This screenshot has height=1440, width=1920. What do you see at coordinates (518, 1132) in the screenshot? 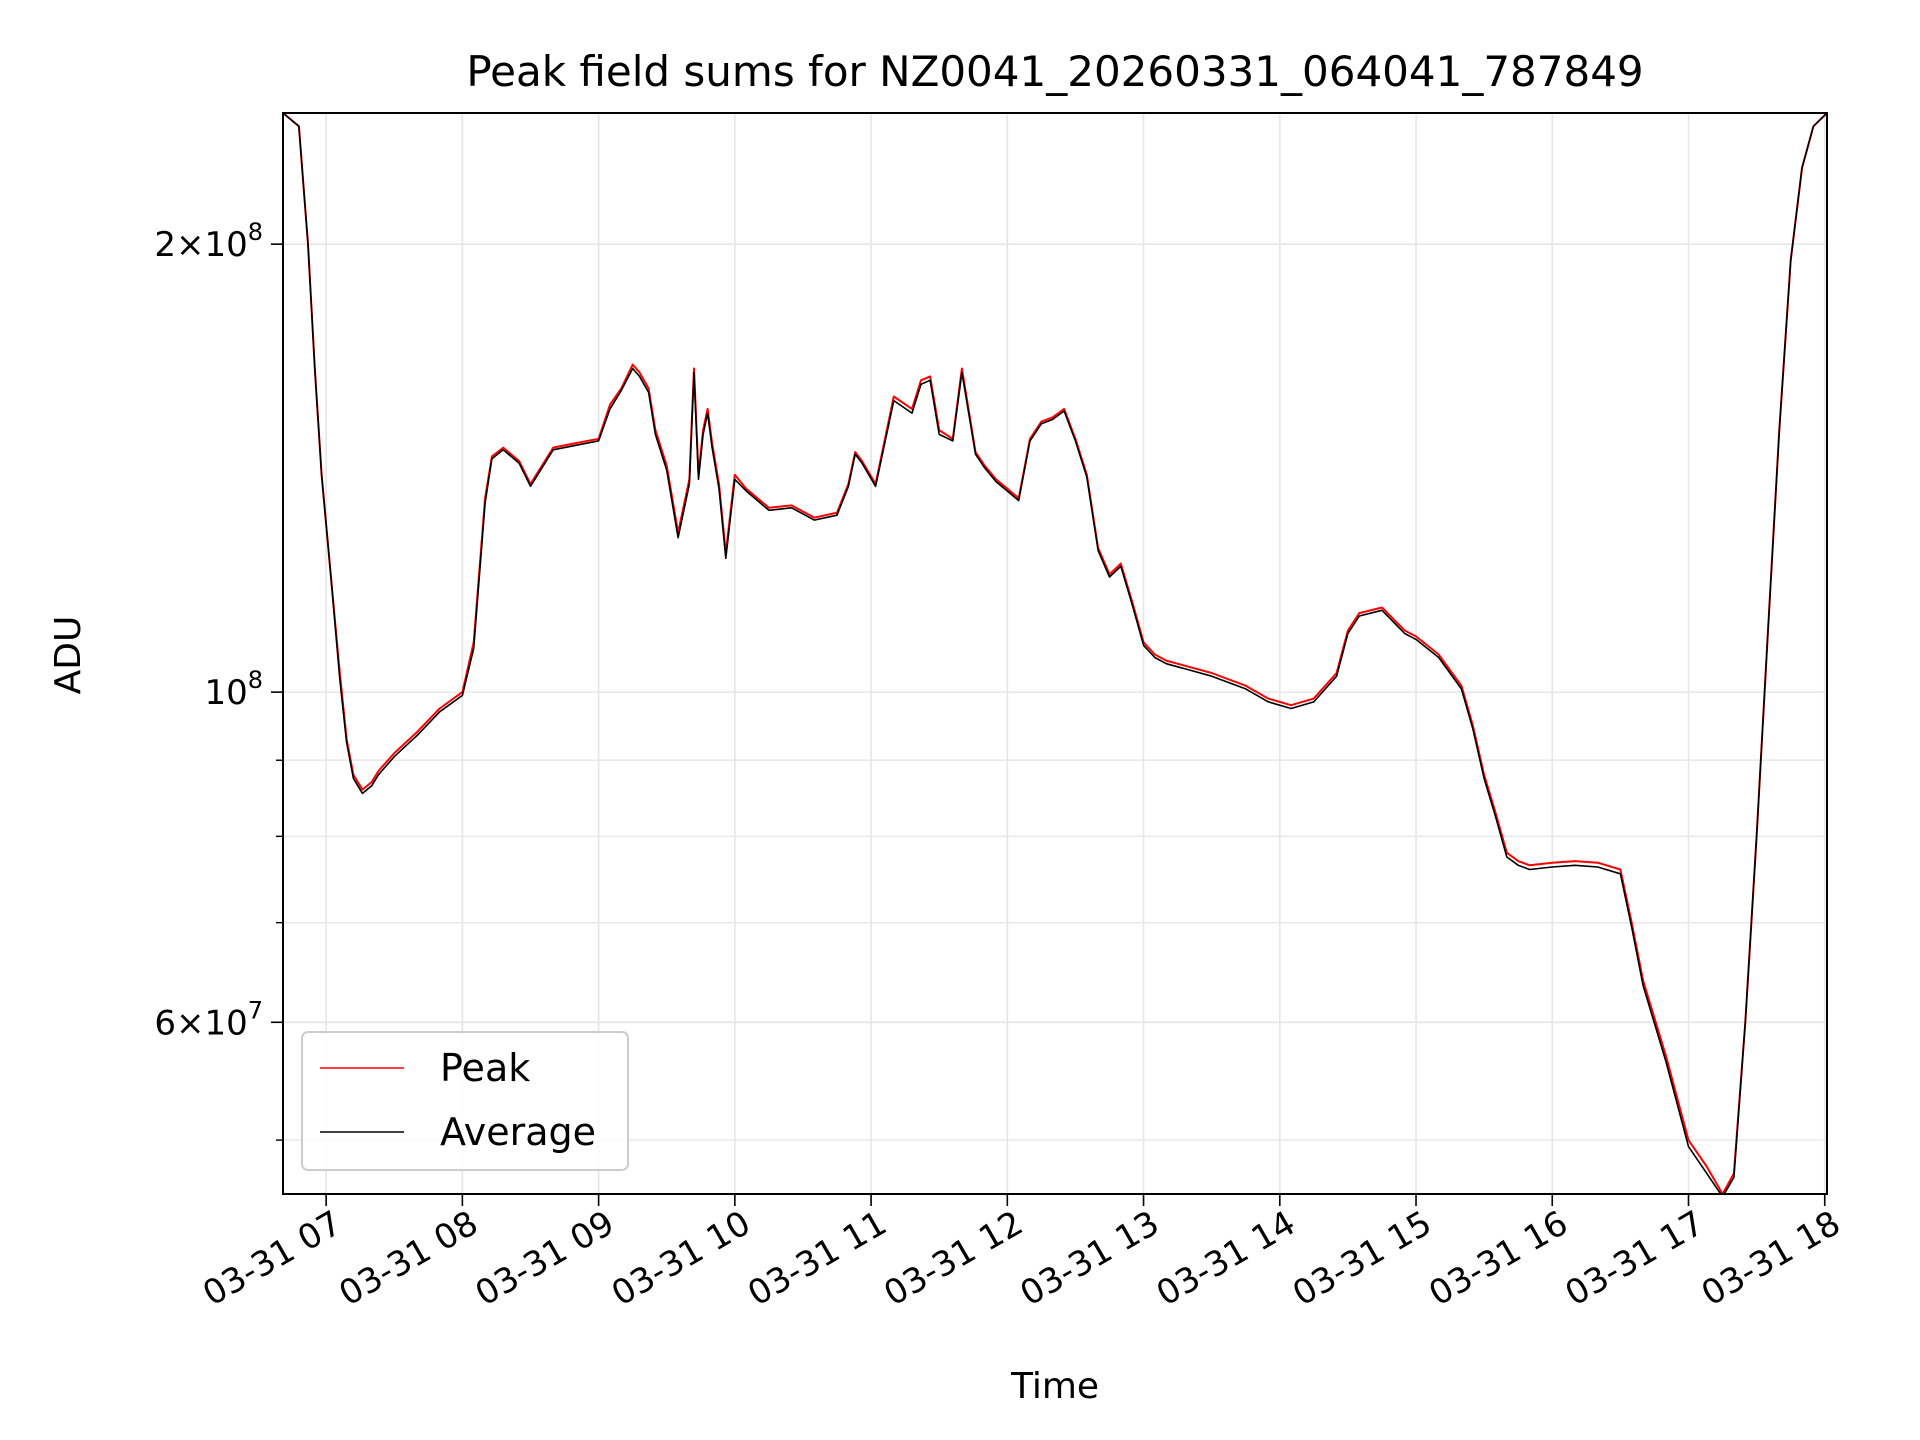
I see `legend-label-average: Average` at bounding box center [518, 1132].